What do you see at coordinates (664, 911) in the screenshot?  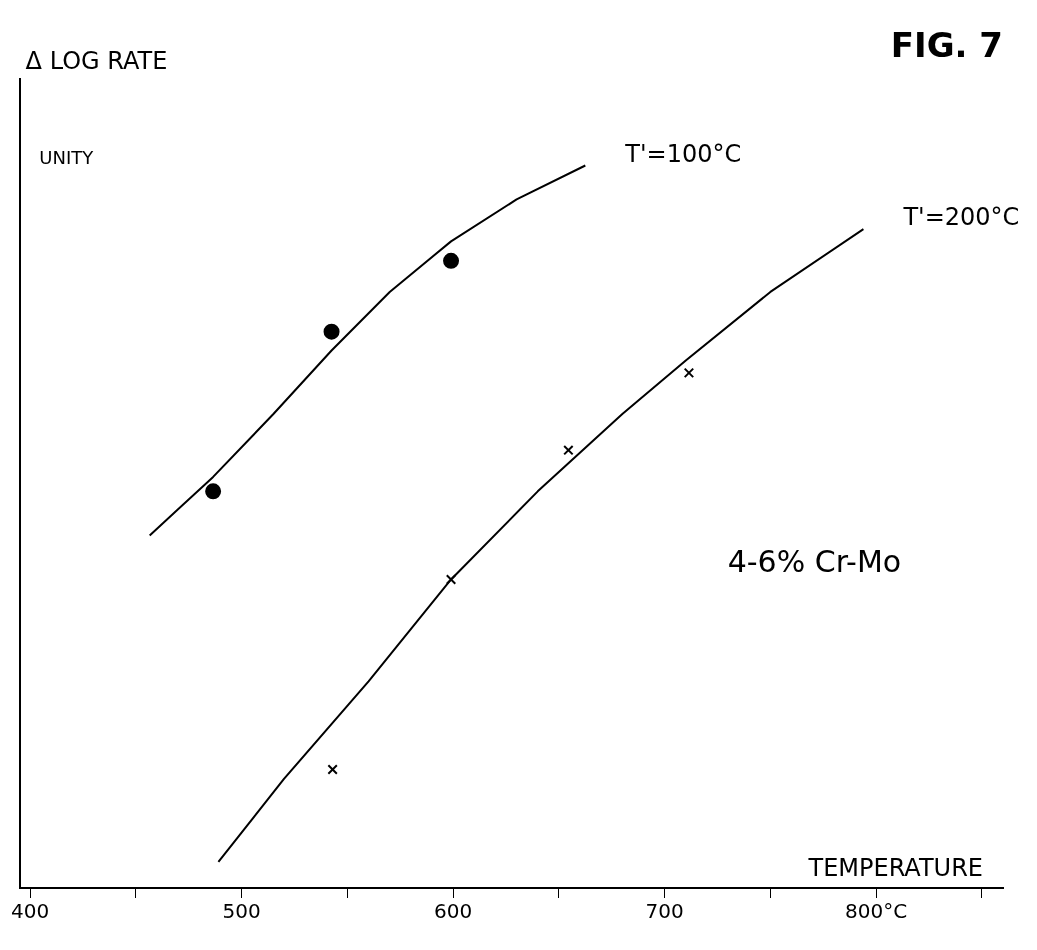 I see `x-tick-label: 700` at bounding box center [664, 911].